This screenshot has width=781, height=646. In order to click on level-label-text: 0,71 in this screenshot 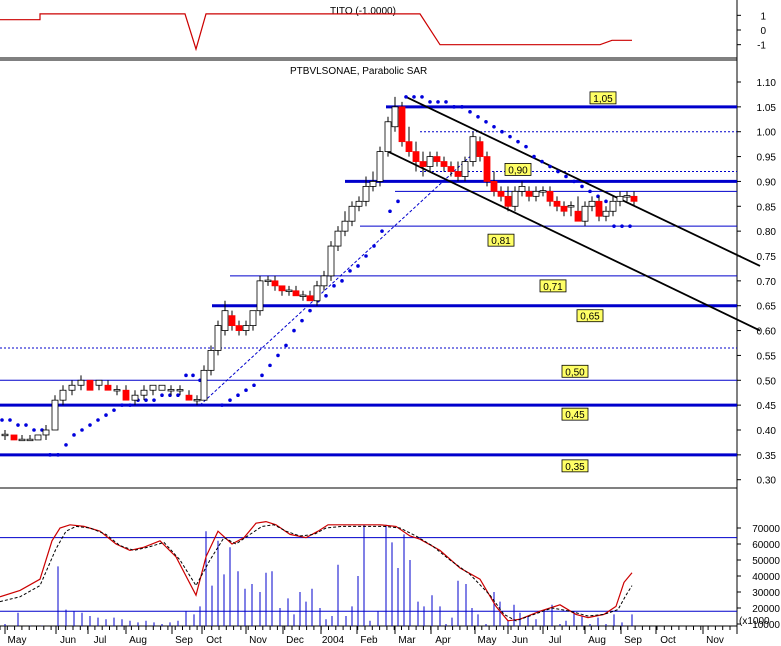, I will do `click(553, 287)`.